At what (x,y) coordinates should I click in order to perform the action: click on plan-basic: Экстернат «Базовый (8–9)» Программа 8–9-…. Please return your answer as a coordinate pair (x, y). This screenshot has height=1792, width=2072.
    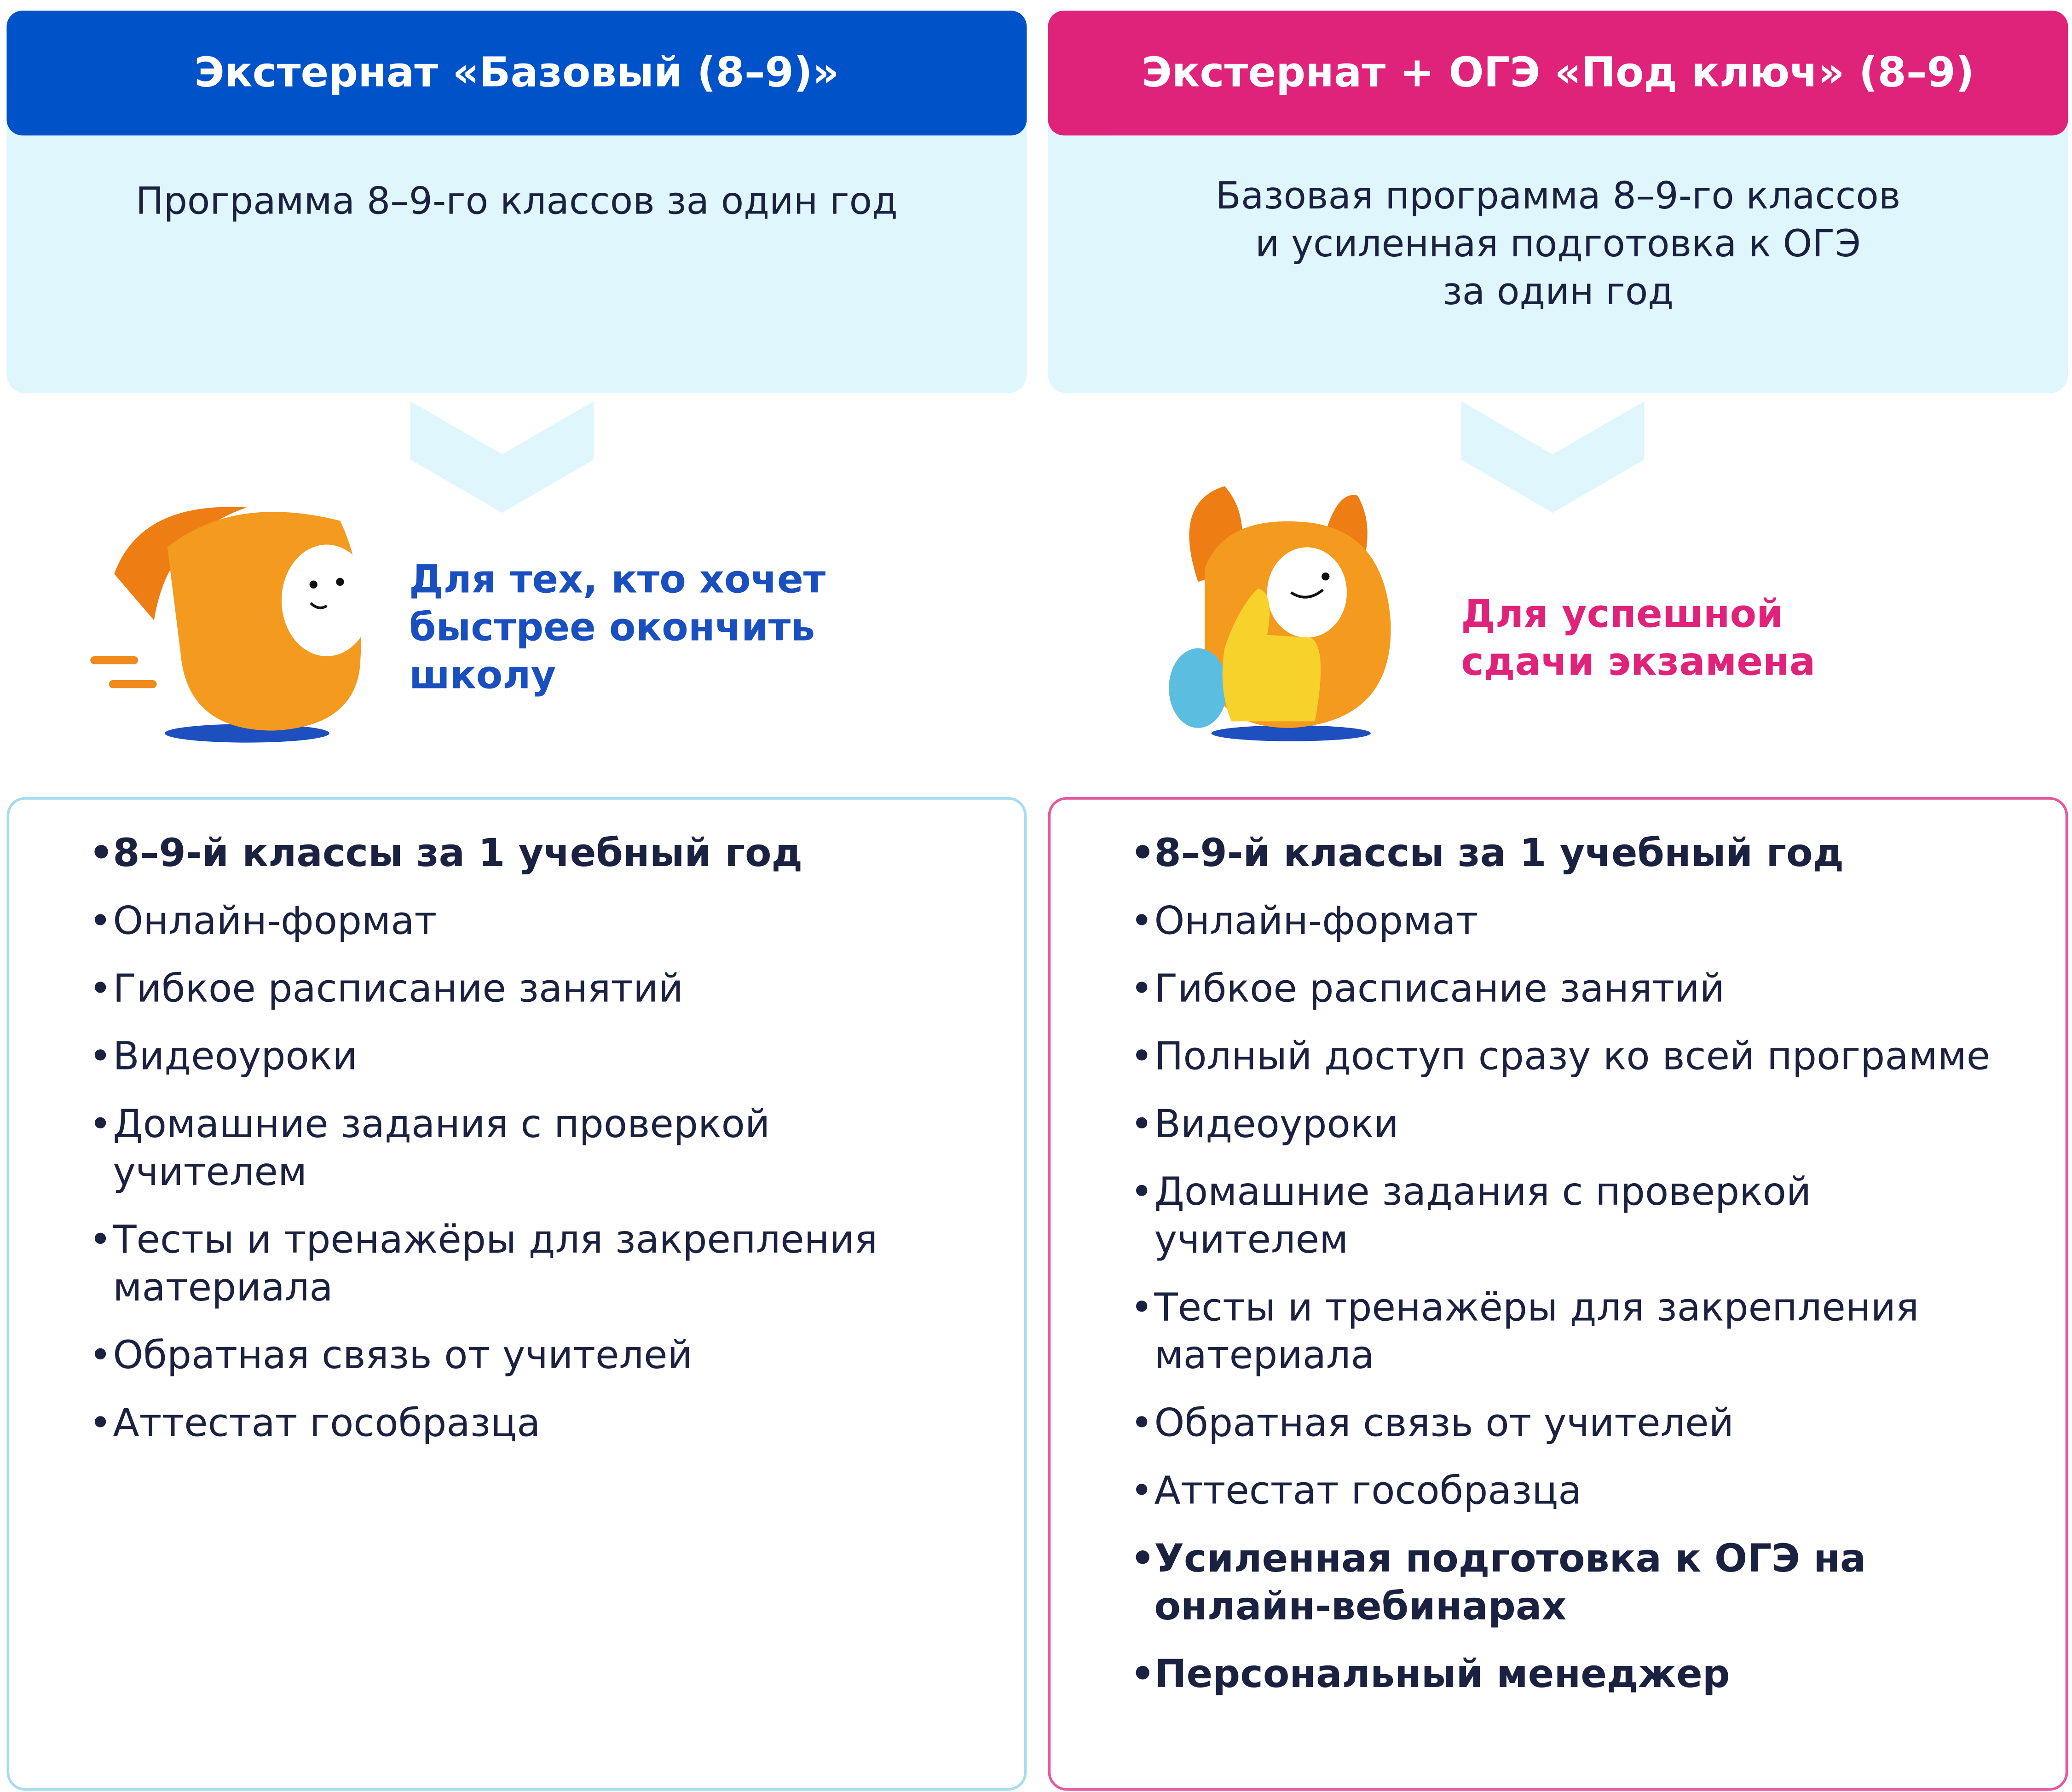
    Looking at the image, I should click on (516, 202).